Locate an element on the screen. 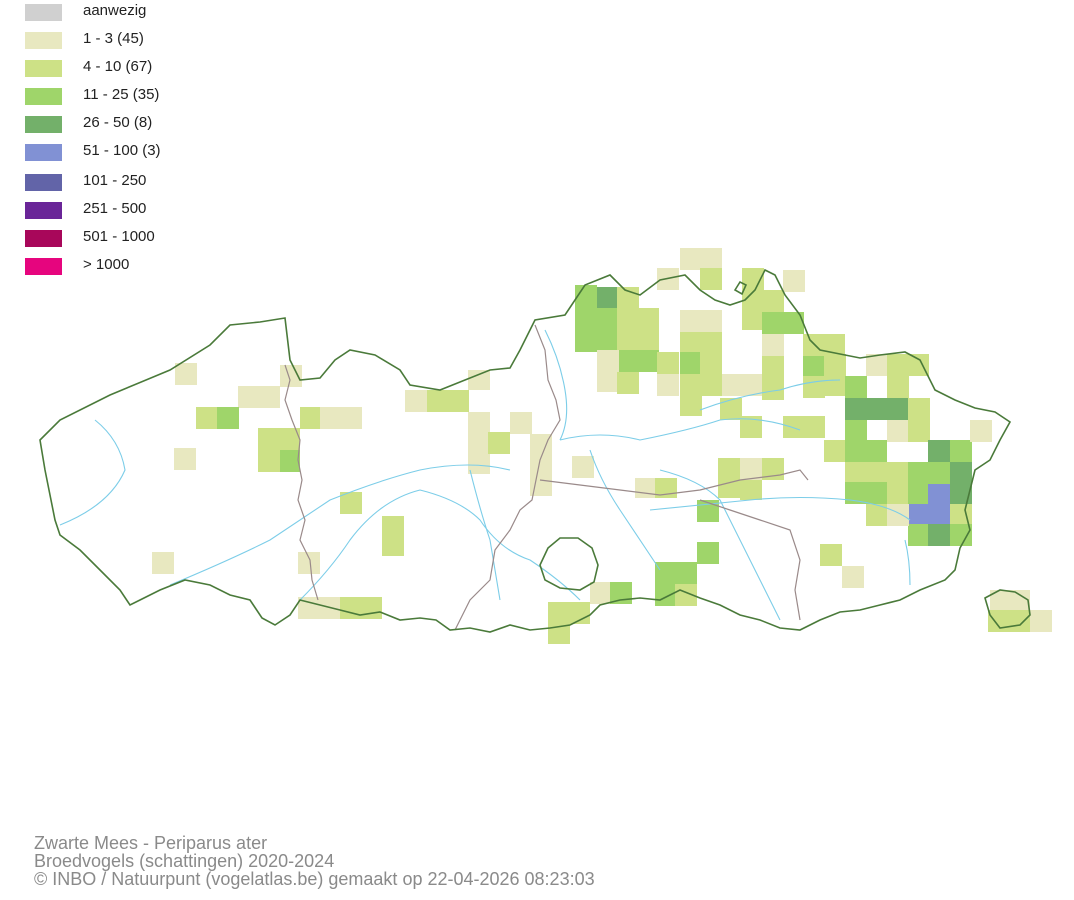  river-yzer is located at coordinates (92, 472).